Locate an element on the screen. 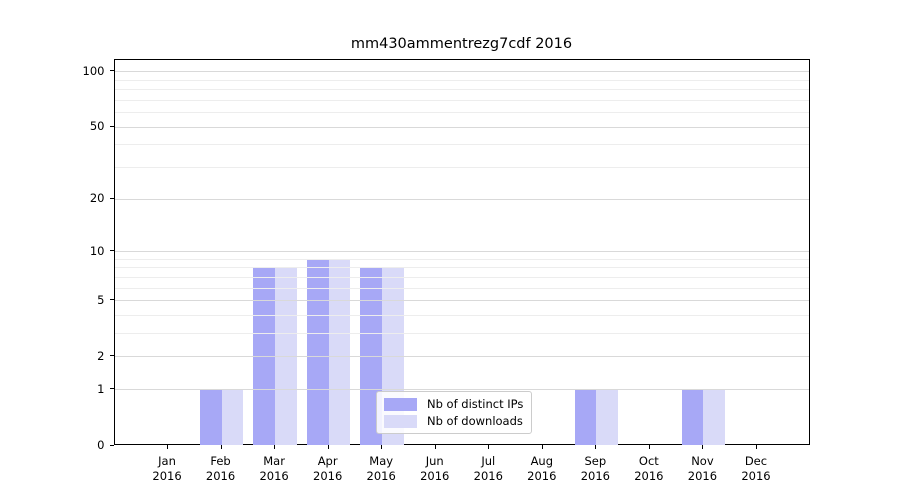  y-tick-label-100: 100 is located at coordinates (93, 70).